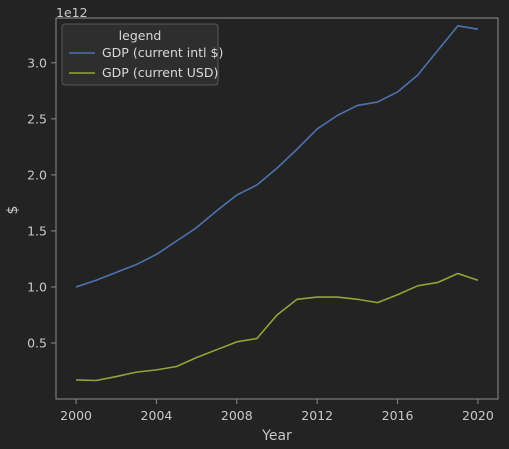 This screenshot has height=449, width=509. What do you see at coordinates (140, 35) in the screenshot?
I see `legend-title: legend` at bounding box center [140, 35].